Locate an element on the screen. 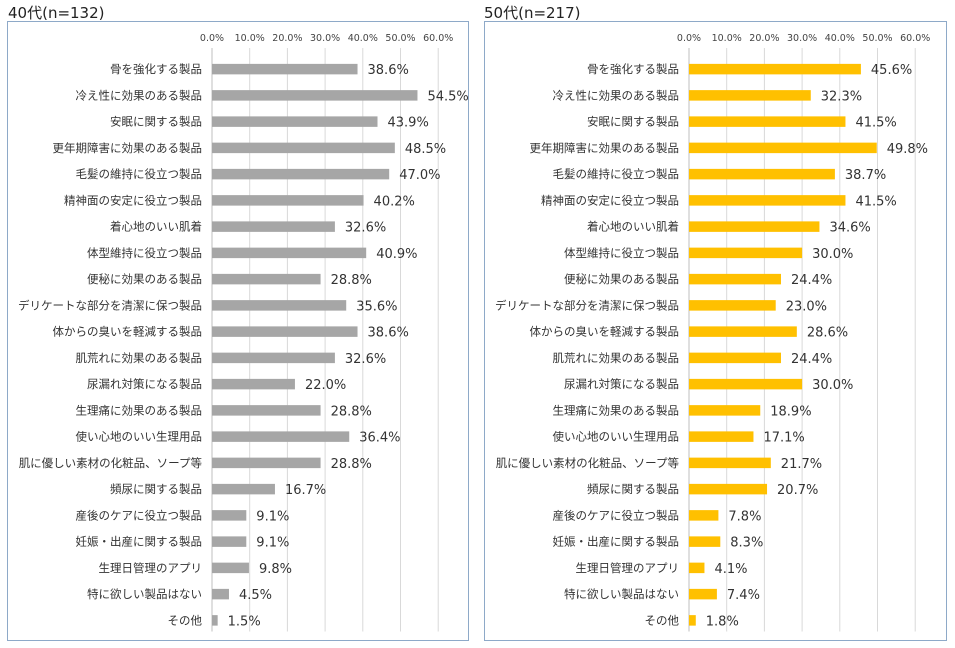 The width and height of the screenshot is (955, 648). category-label: 着心地のいい肌着 is located at coordinates (156, 227).